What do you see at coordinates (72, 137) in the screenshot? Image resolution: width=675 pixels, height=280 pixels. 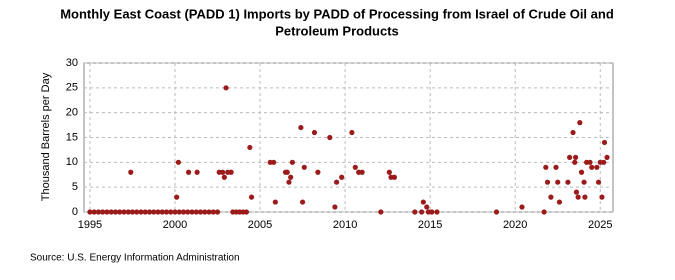 I see `y-tick-label: 15` at bounding box center [72, 137].